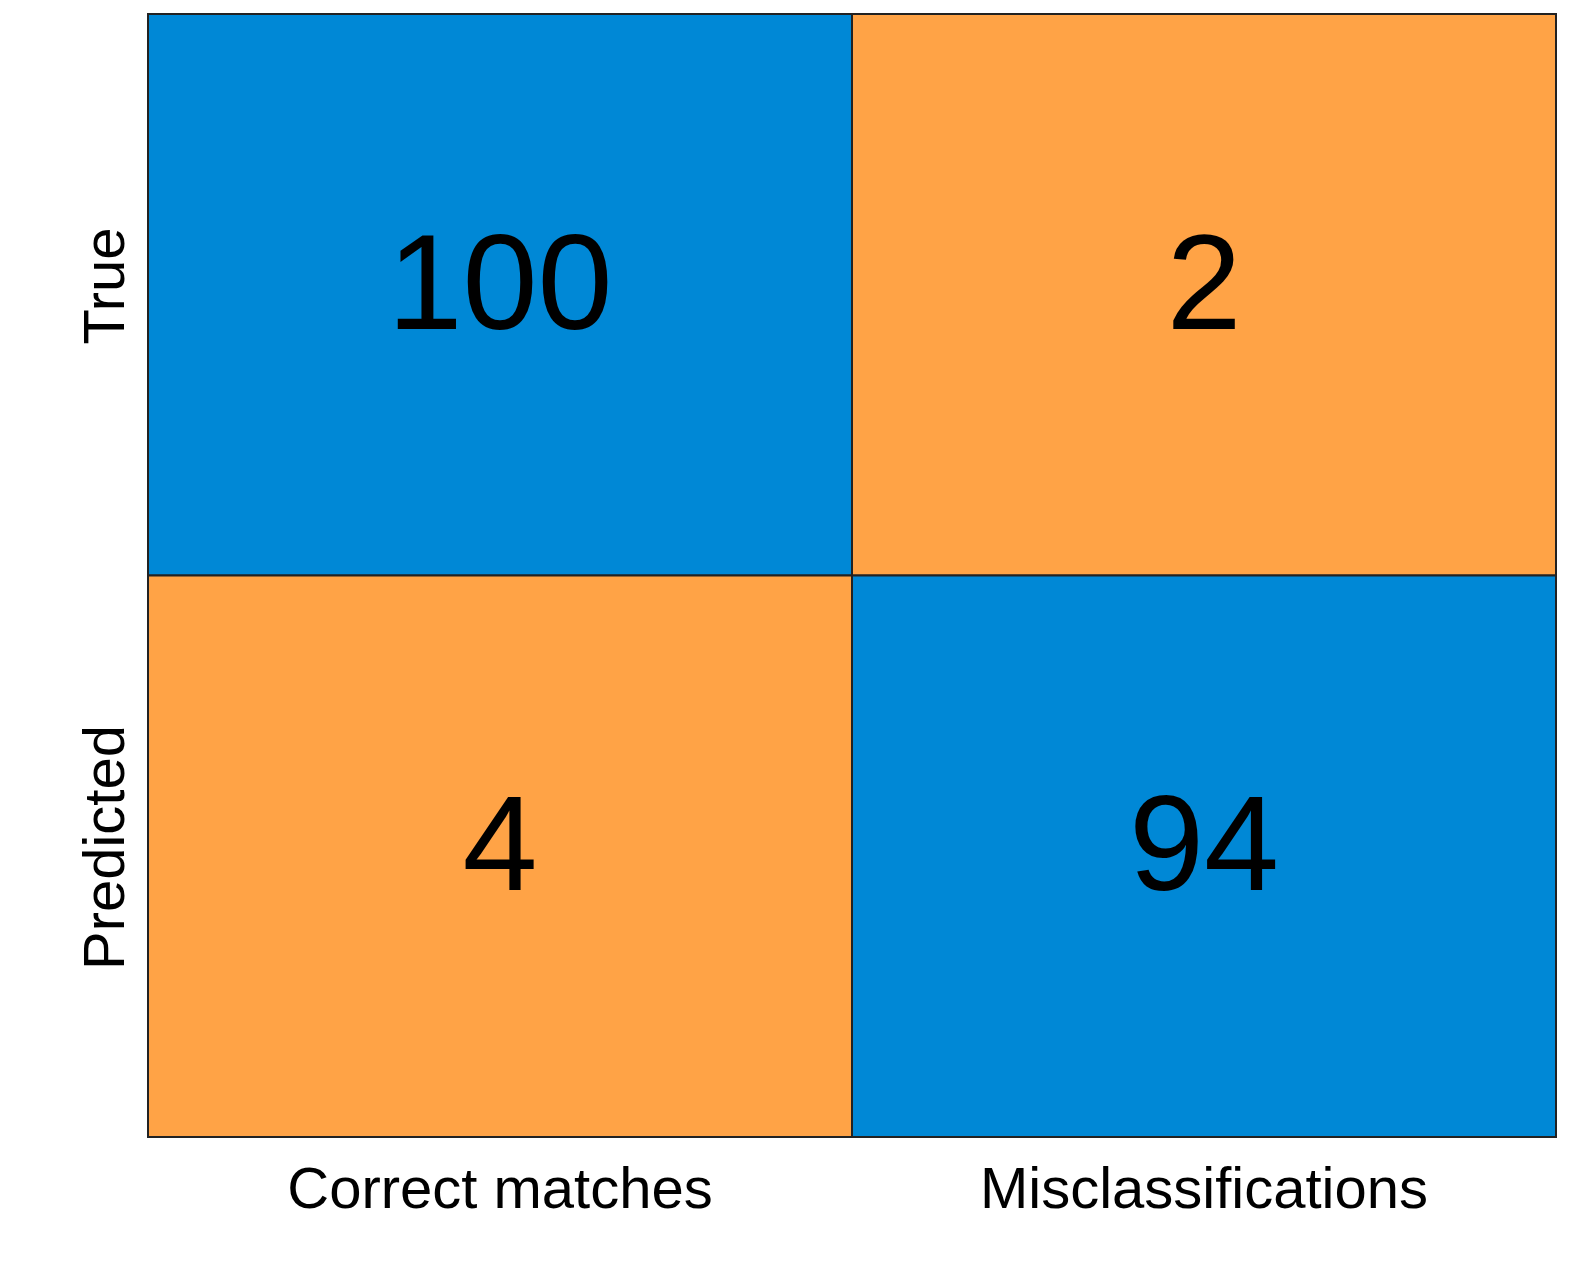 Image resolution: width=1586 pixels, height=1284 pixels. What do you see at coordinates (103, 848) in the screenshot?
I see `y-tick-label: Predicted` at bounding box center [103, 848].